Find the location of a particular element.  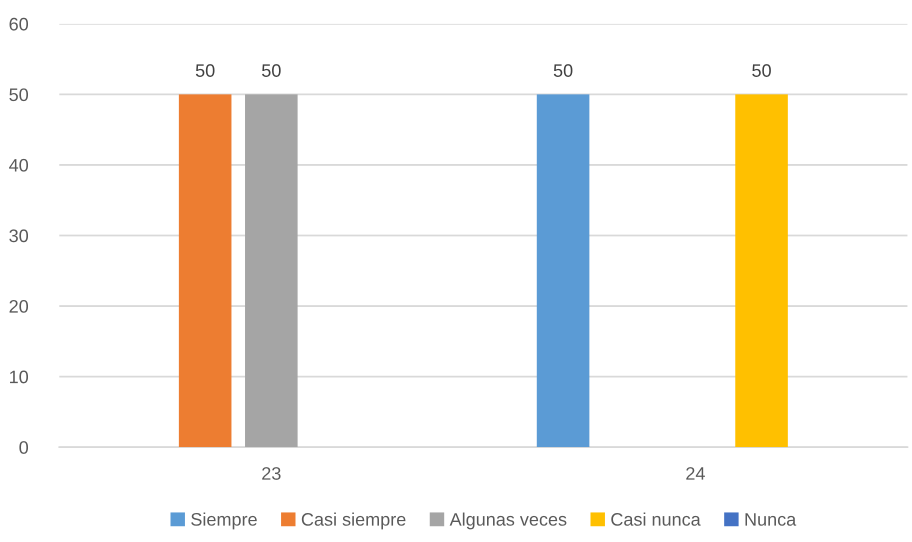

y-tick-label: 60 is located at coordinates (19, 24).